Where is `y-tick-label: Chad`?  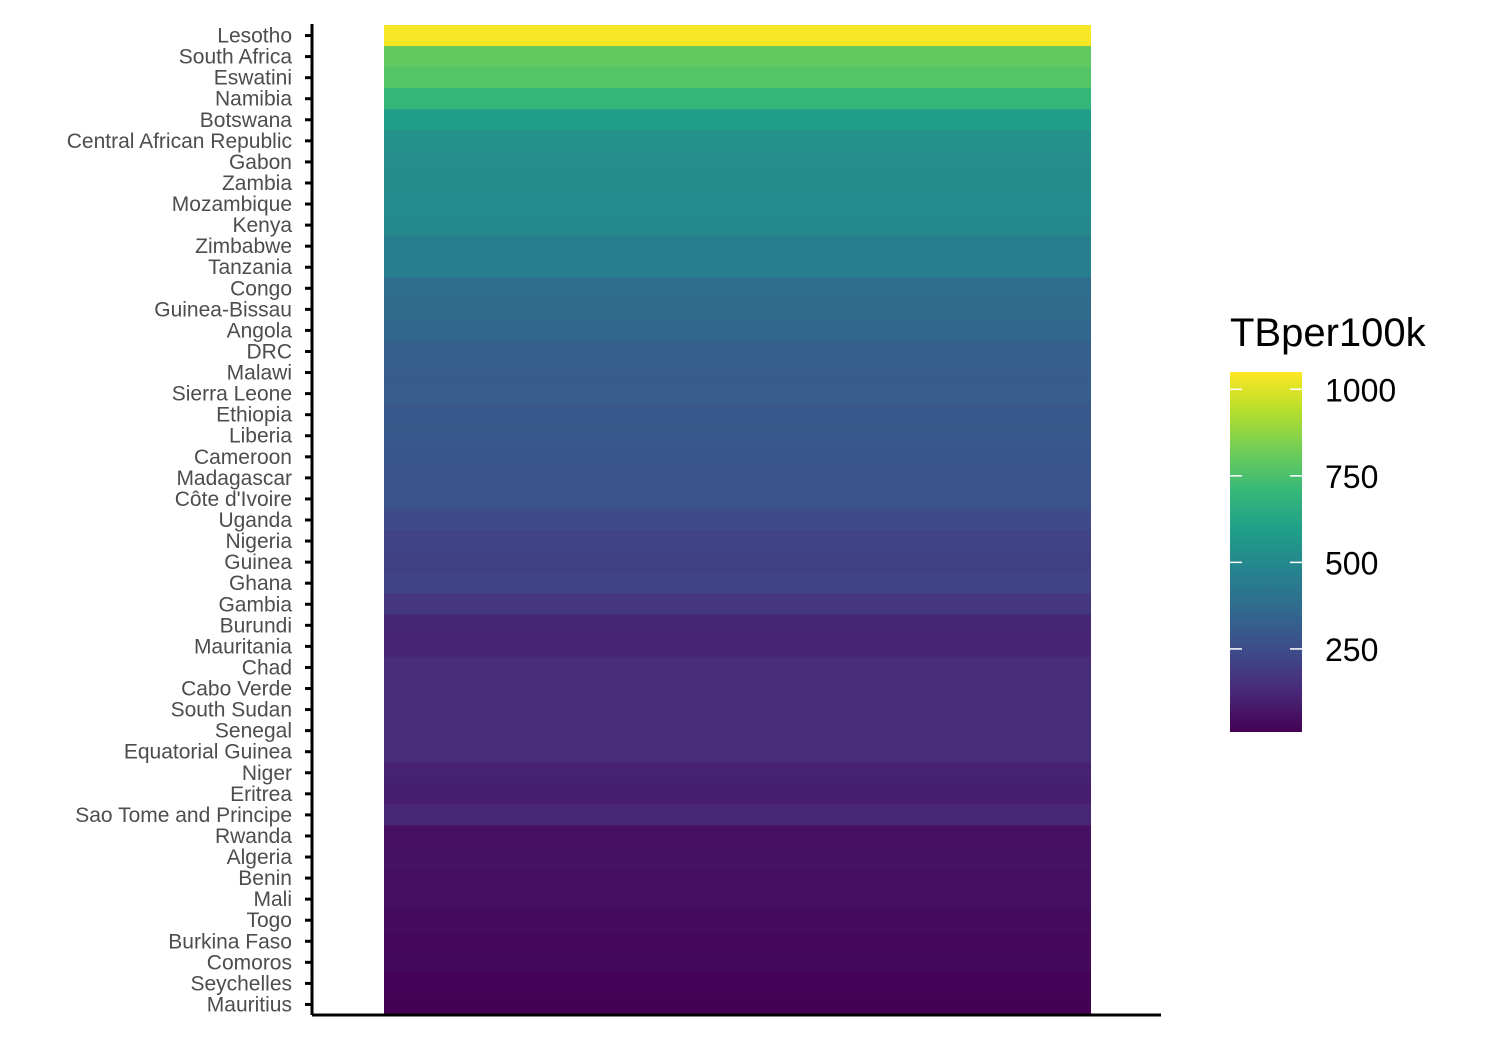
y-tick-label: Chad is located at coordinates (267, 667).